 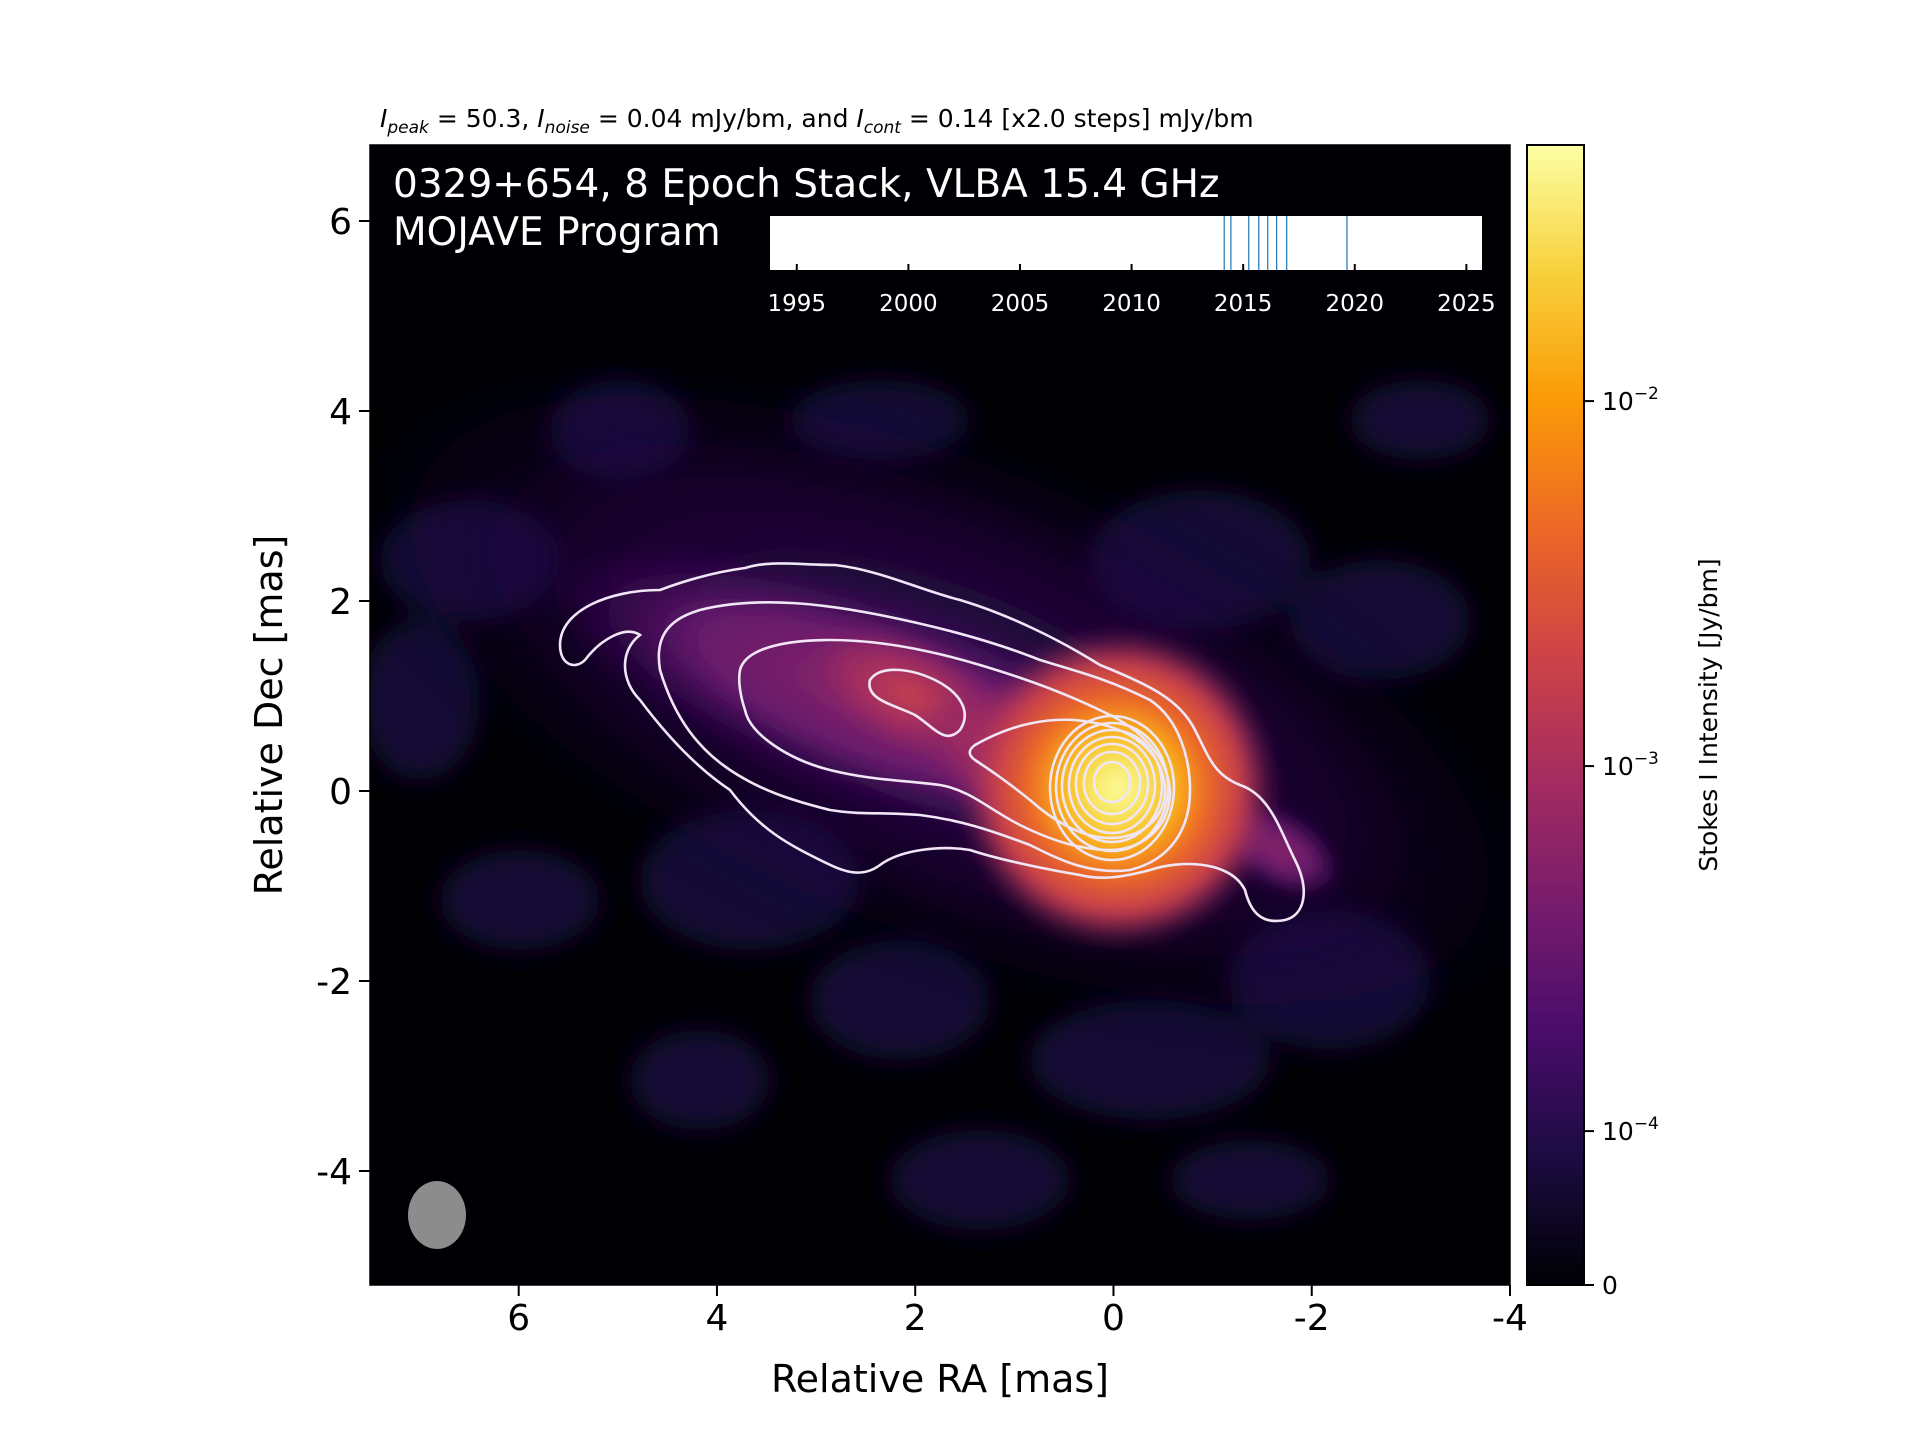 What do you see at coordinates (1621, 842) in the screenshot?
I see `colorbar-ticks: 0 10⁻⁴ 10⁻³ 10⁻²` at bounding box center [1621, 842].